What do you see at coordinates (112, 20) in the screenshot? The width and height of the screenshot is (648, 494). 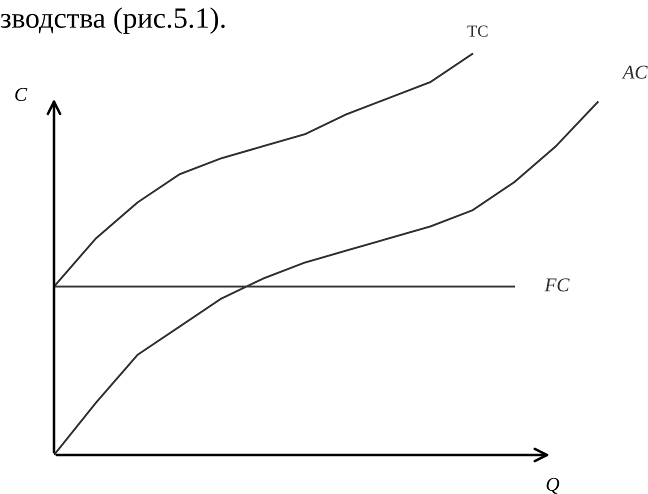 I see `text: зводства (рис.5.1).` at bounding box center [112, 20].